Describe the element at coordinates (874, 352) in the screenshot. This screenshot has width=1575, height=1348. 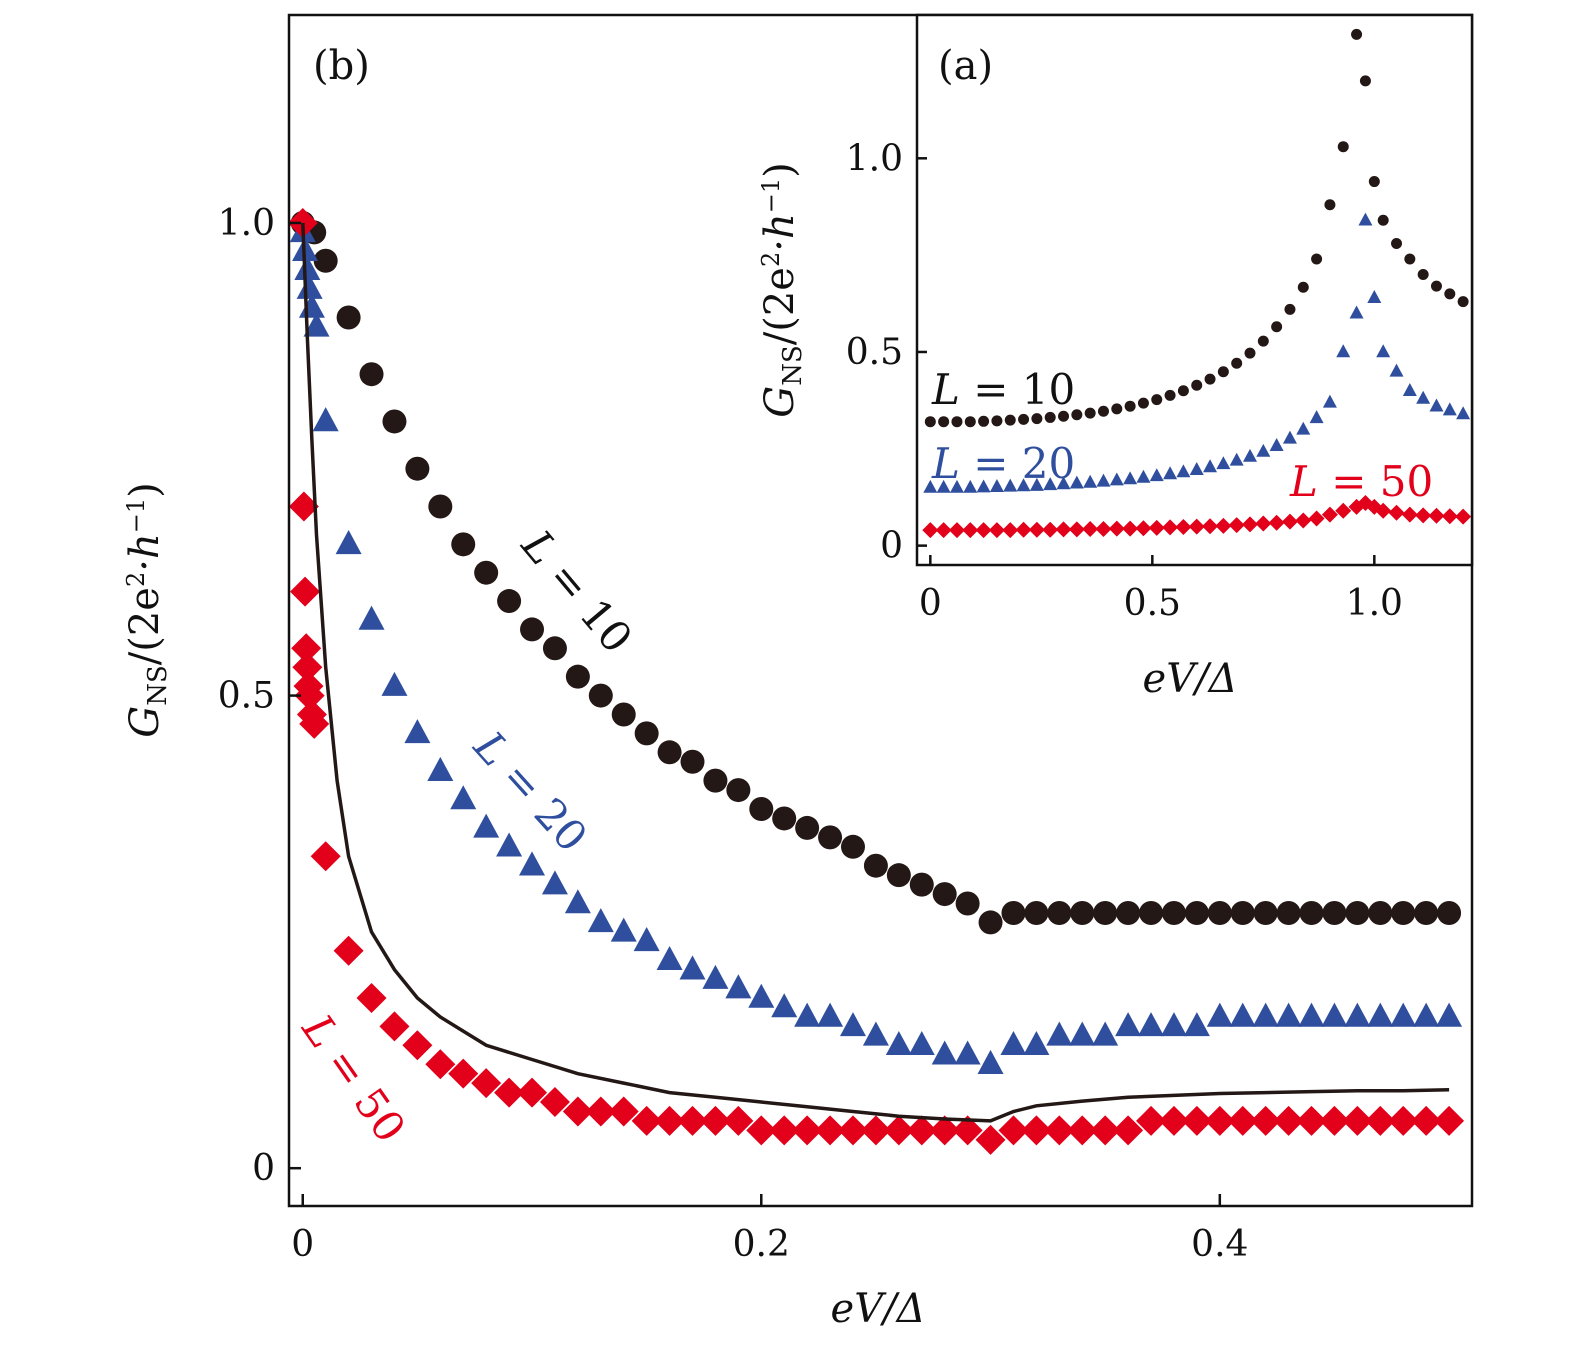
I see `inset-ytick-label-1: 0.5` at that location.